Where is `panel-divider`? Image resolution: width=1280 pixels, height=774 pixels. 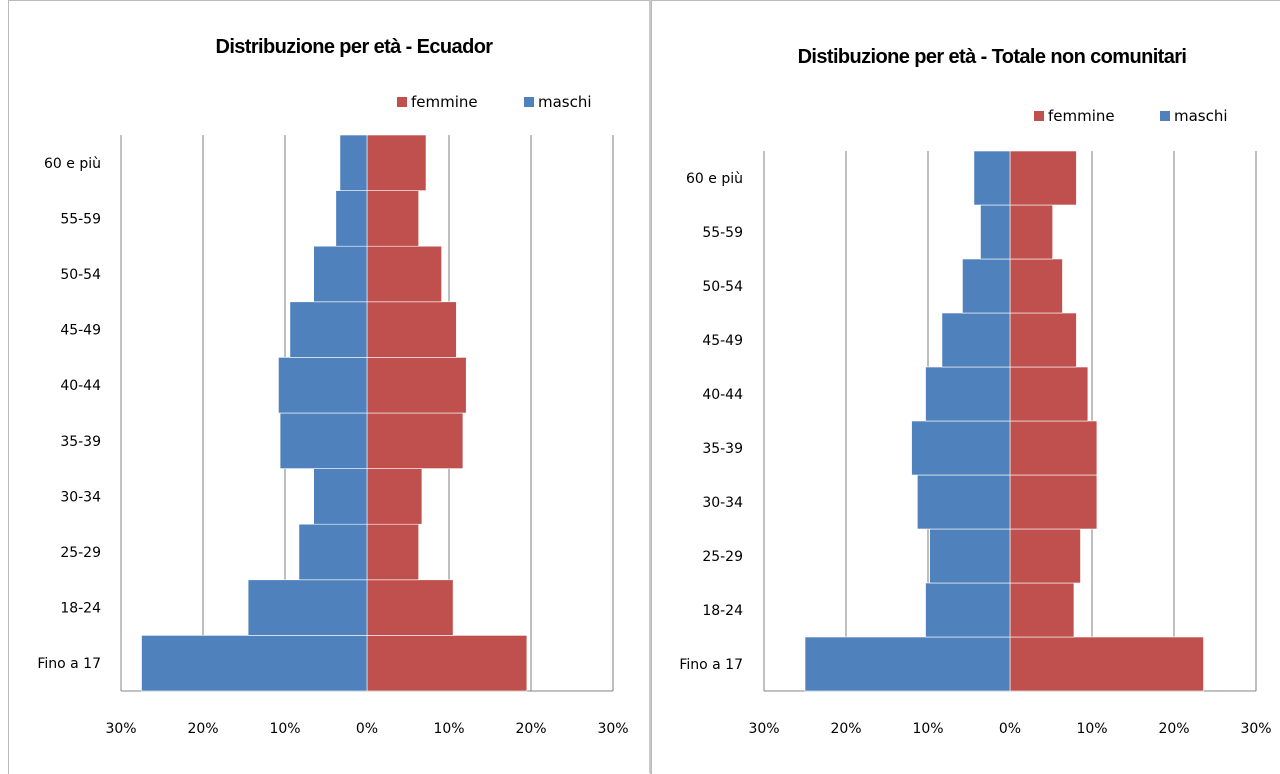 panel-divider is located at coordinates (650, 386).